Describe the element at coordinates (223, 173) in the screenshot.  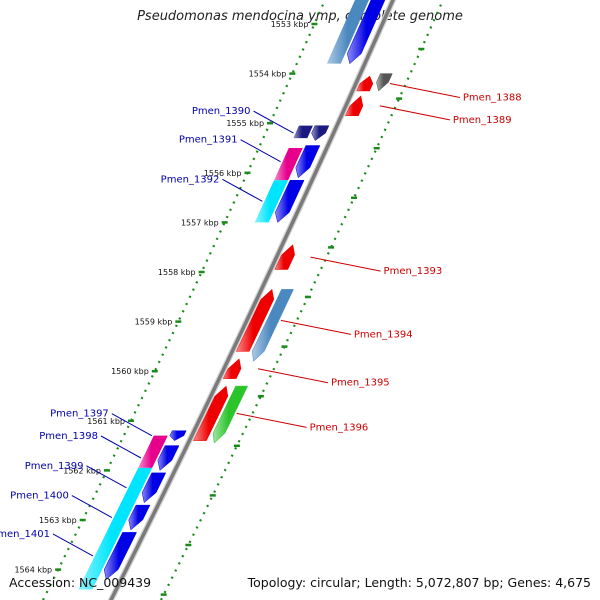
I see `scale-tick-label: 1556 kbp` at that location.